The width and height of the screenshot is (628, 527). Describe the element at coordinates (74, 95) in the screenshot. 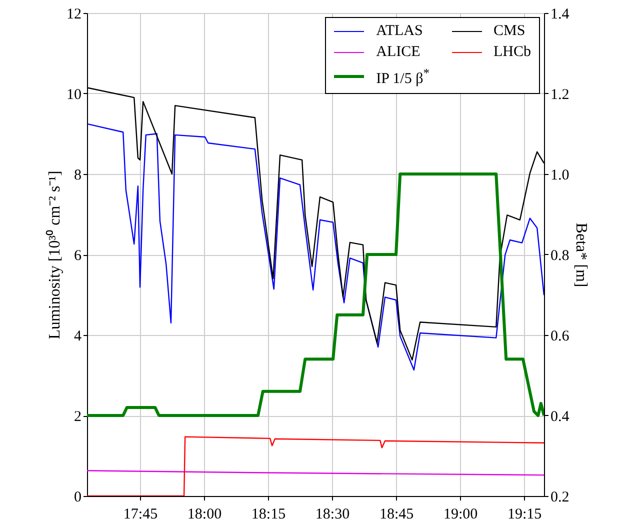

I see `y-tick-label: 10` at that location.